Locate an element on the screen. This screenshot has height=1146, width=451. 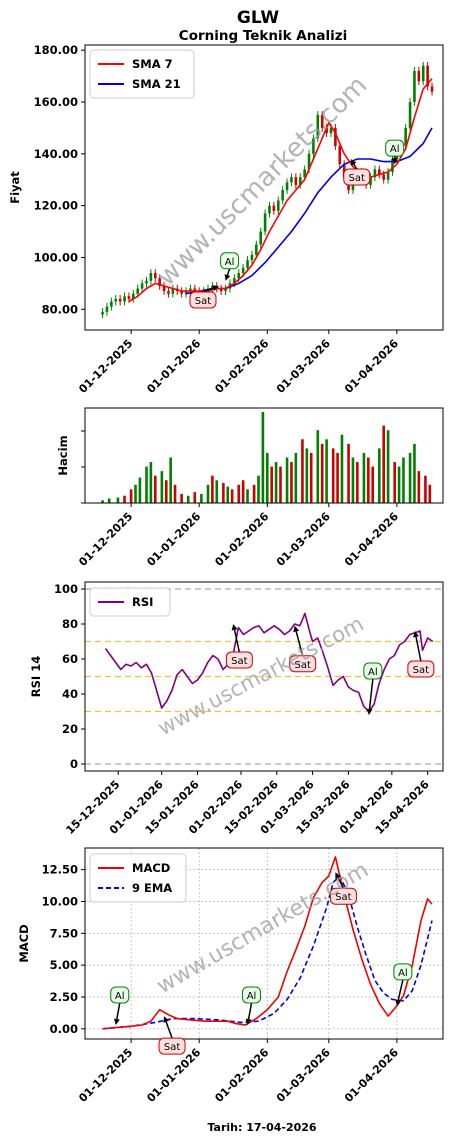
rsi-signal-label: Al is located at coordinates (373, 672).